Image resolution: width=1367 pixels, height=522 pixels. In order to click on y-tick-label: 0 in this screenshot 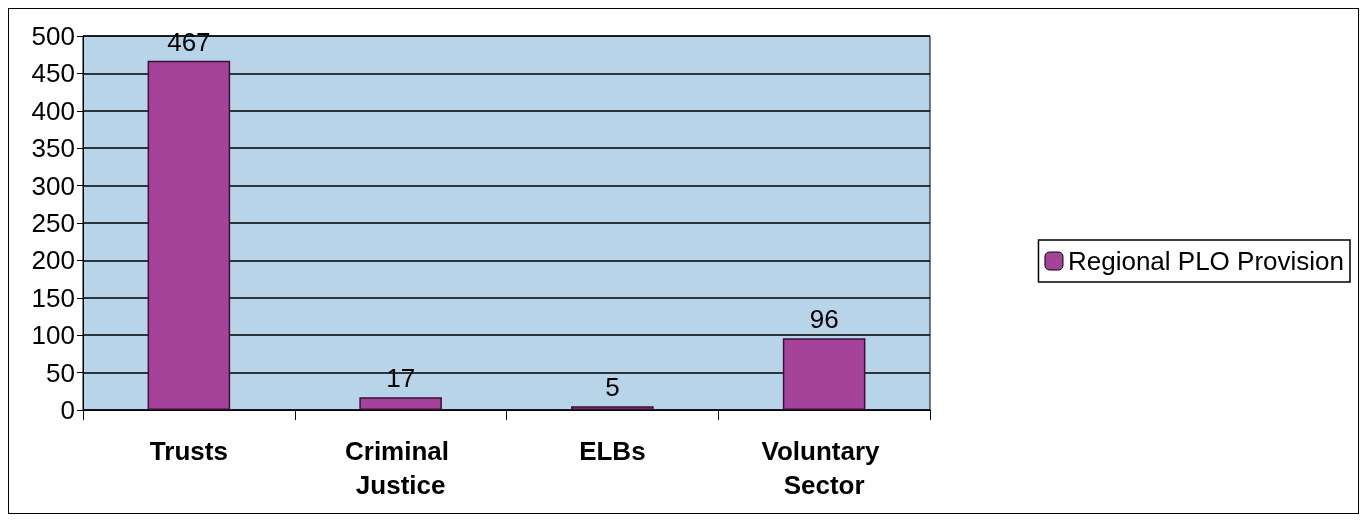, I will do `click(67, 410)`.